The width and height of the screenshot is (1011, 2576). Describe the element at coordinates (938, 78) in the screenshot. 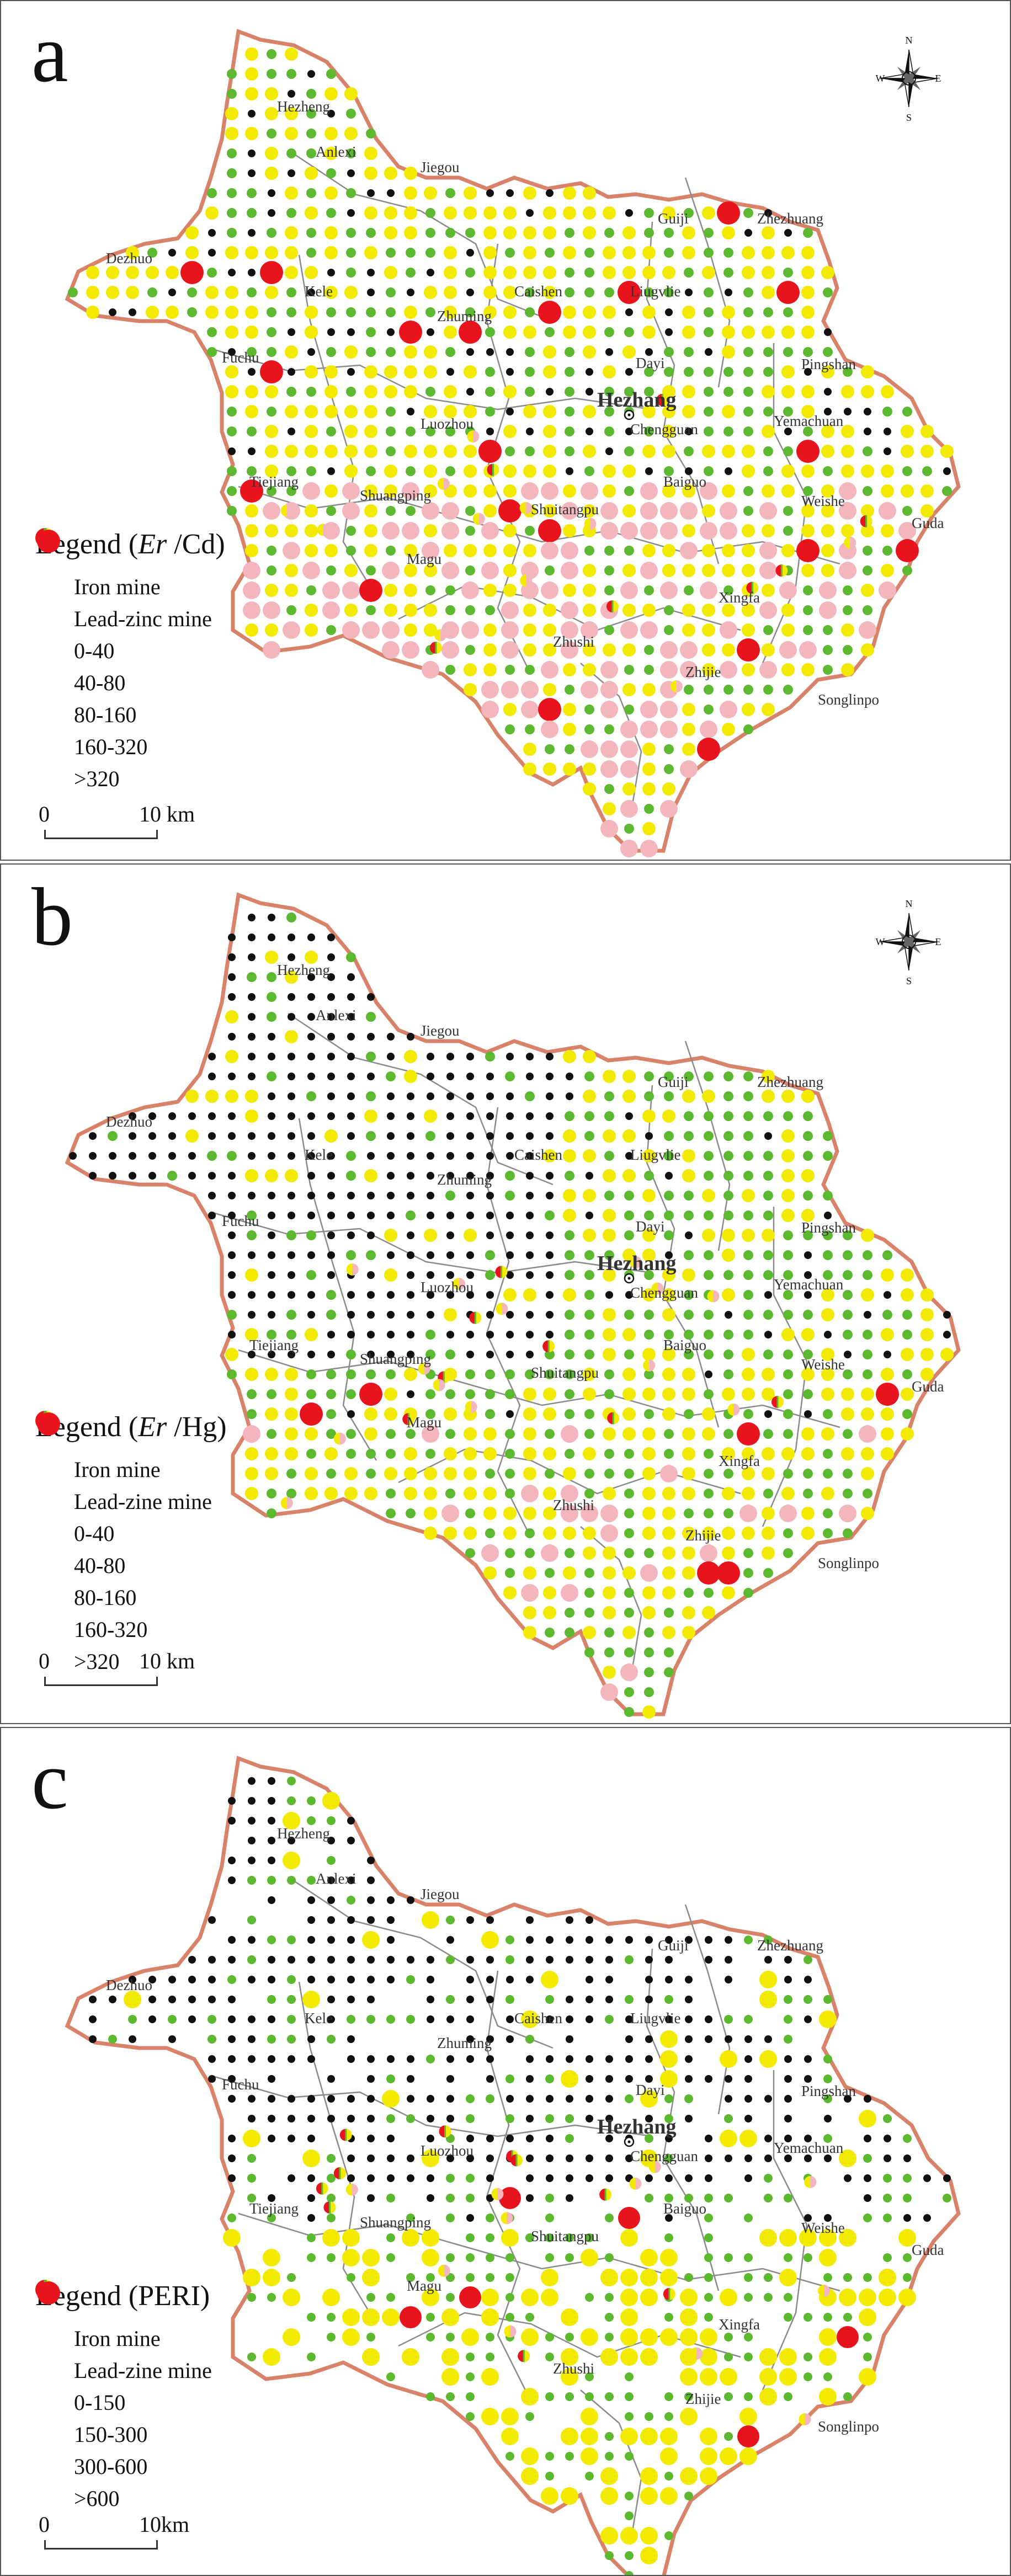

I see `svg-text: E` at that location.